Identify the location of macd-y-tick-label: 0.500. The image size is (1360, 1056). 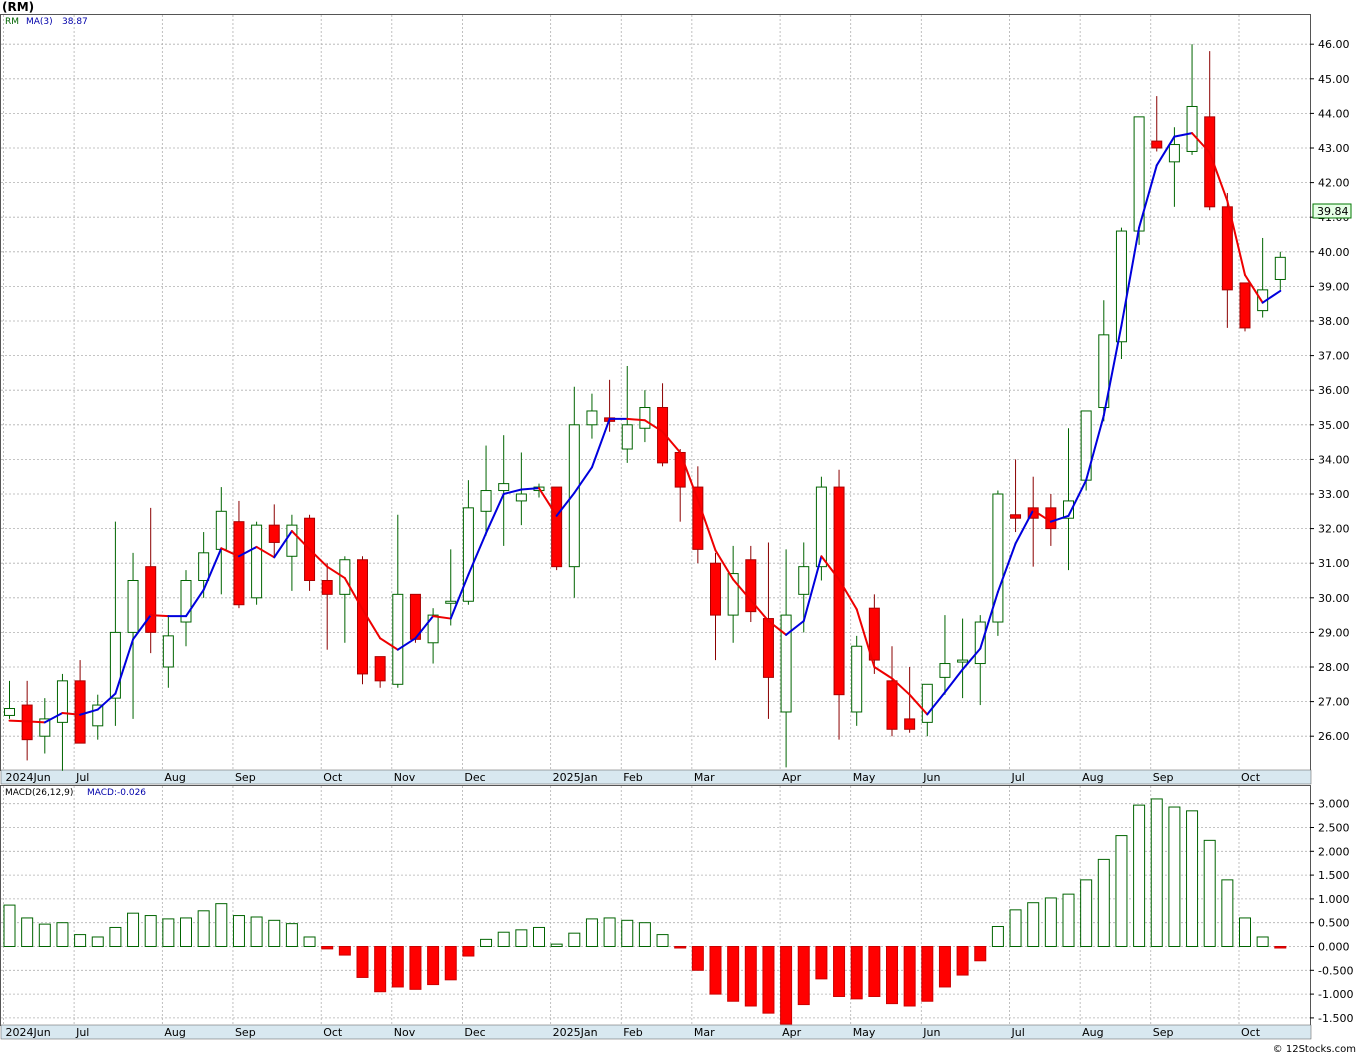
(1334, 923).